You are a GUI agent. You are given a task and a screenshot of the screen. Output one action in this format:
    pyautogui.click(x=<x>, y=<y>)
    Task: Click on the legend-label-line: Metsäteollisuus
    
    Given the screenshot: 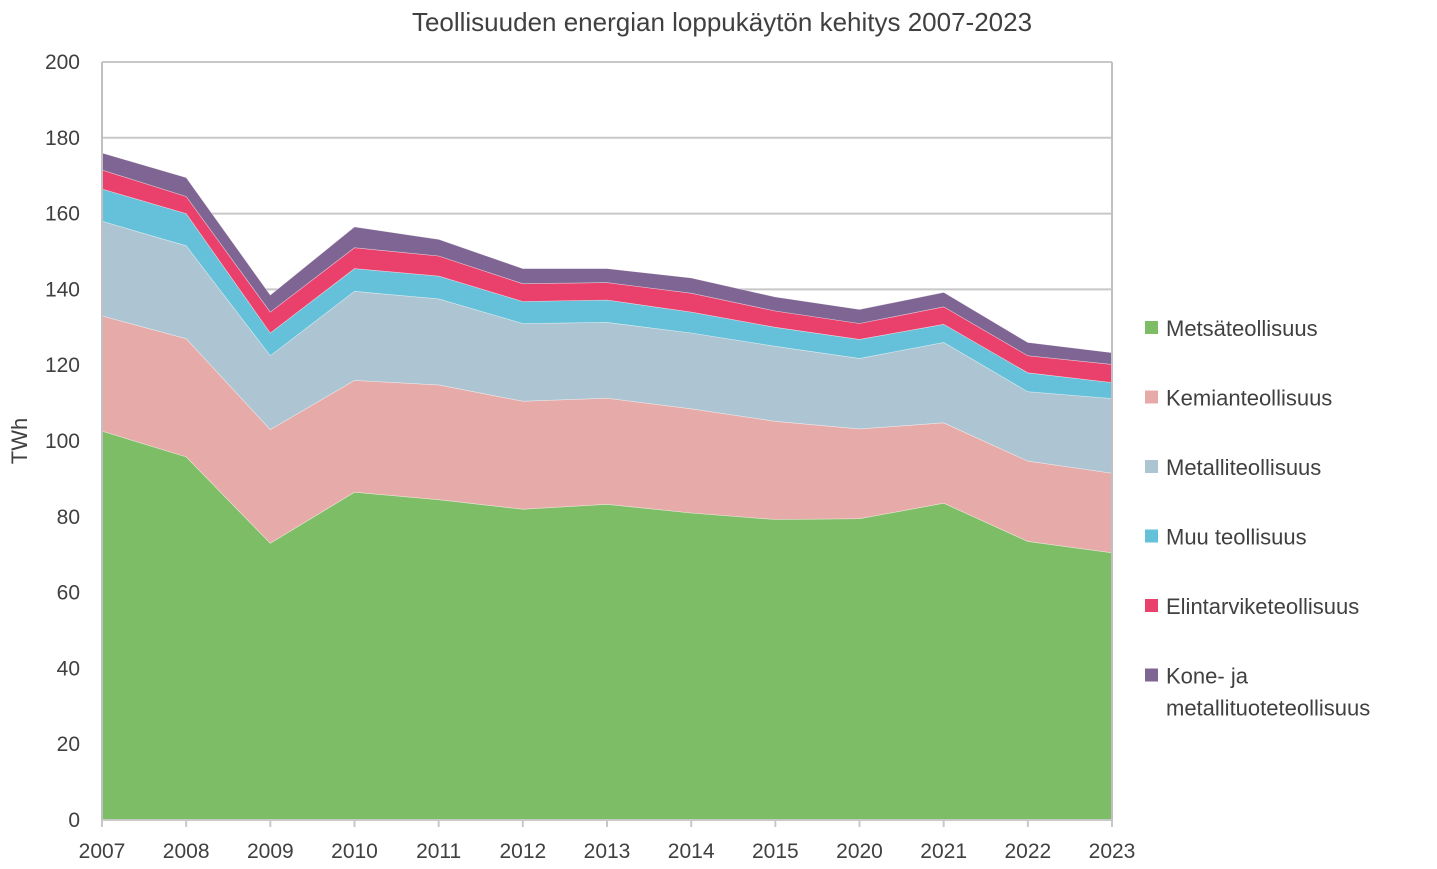 What is the action you would take?
    pyautogui.click(x=1242, y=328)
    